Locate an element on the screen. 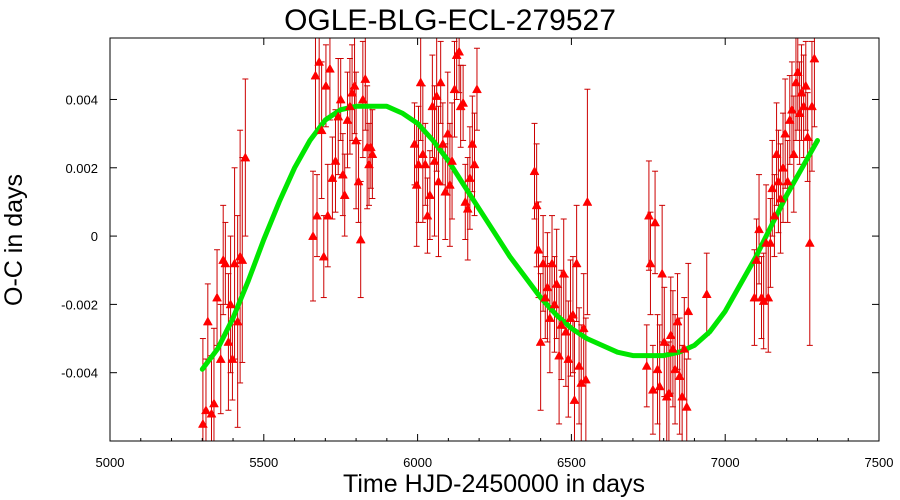  y-tick-label: 0.004 is located at coordinates (81, 99).